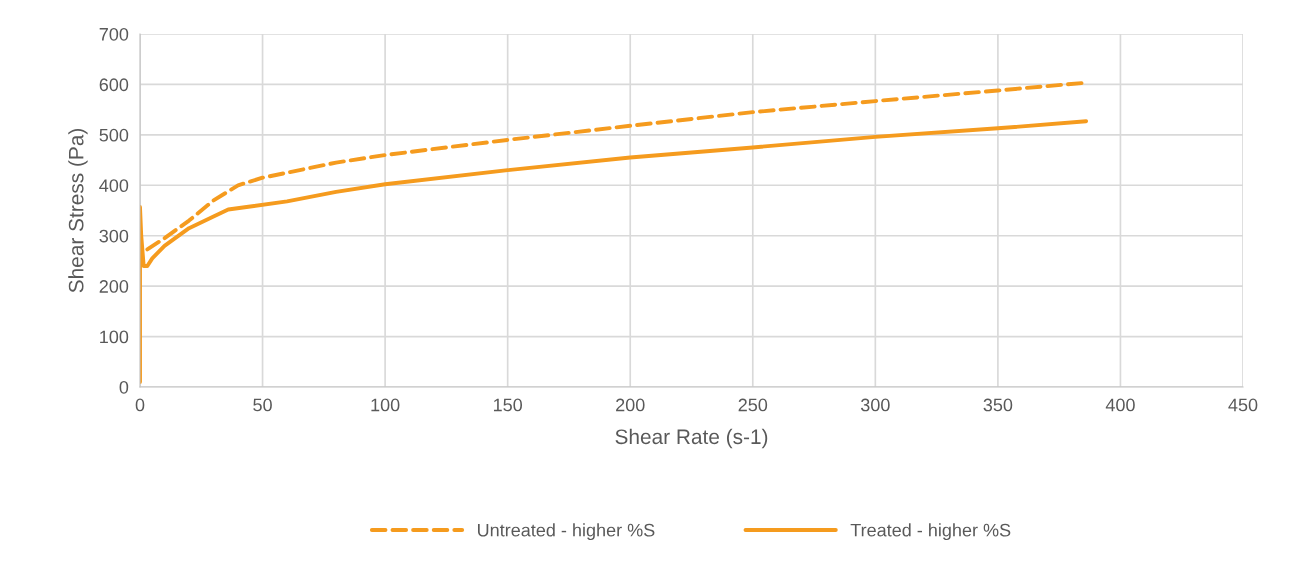 The image size is (1291, 565). Describe the element at coordinates (262, 405) in the screenshot. I see `x-tick-label: 50` at that location.